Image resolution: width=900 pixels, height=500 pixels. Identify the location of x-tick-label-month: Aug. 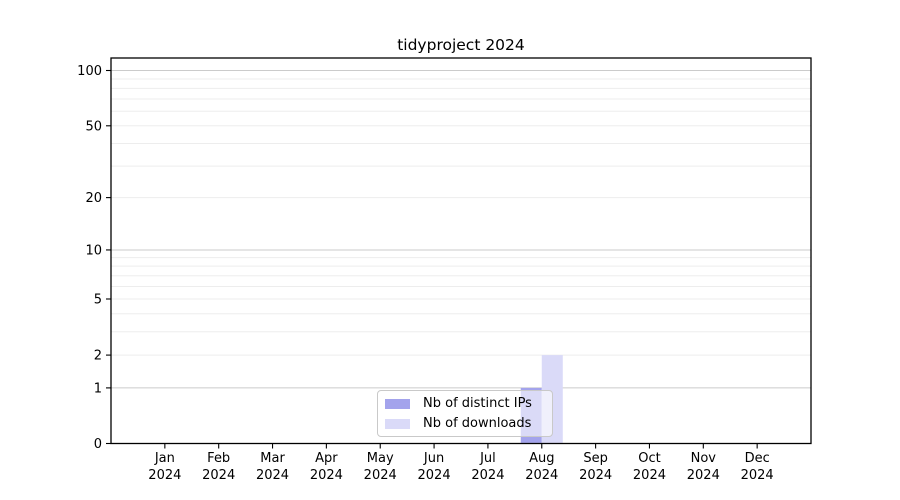
(541, 458).